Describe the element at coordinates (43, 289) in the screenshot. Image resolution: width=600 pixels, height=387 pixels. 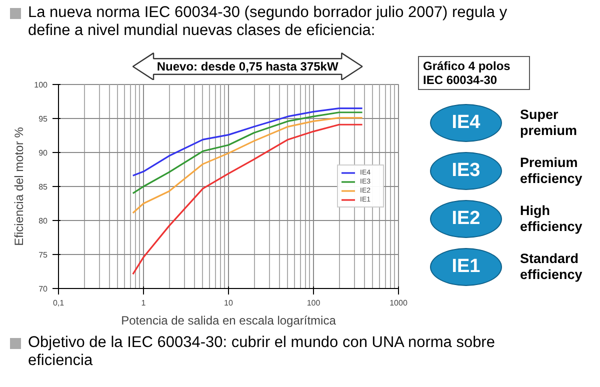
I see `y-tick-label: 70` at that location.